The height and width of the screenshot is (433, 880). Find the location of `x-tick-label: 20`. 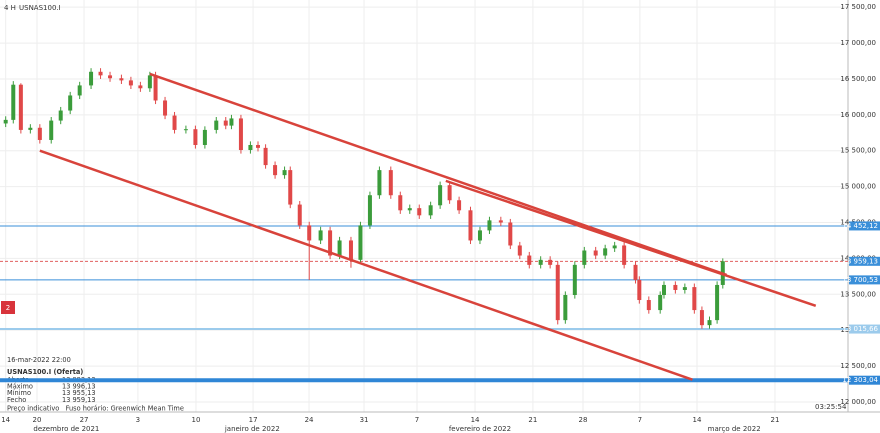

x-tick-label: 20 is located at coordinates (37, 420).